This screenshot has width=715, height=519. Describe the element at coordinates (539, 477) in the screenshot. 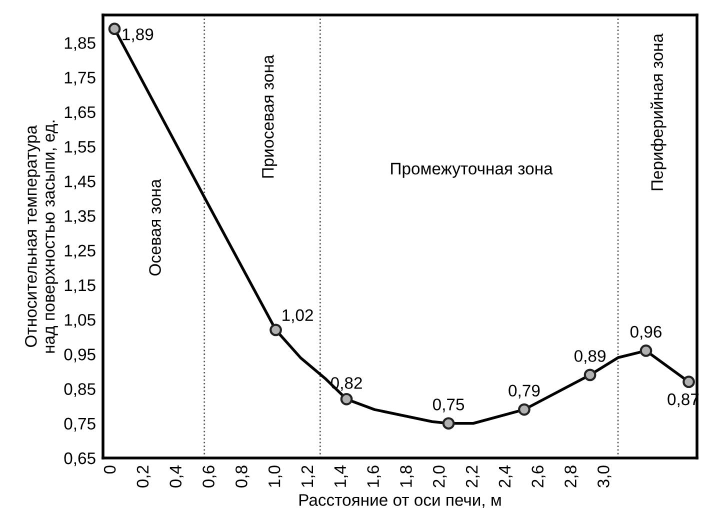

I see `x-tick-label: 2,6` at that location.